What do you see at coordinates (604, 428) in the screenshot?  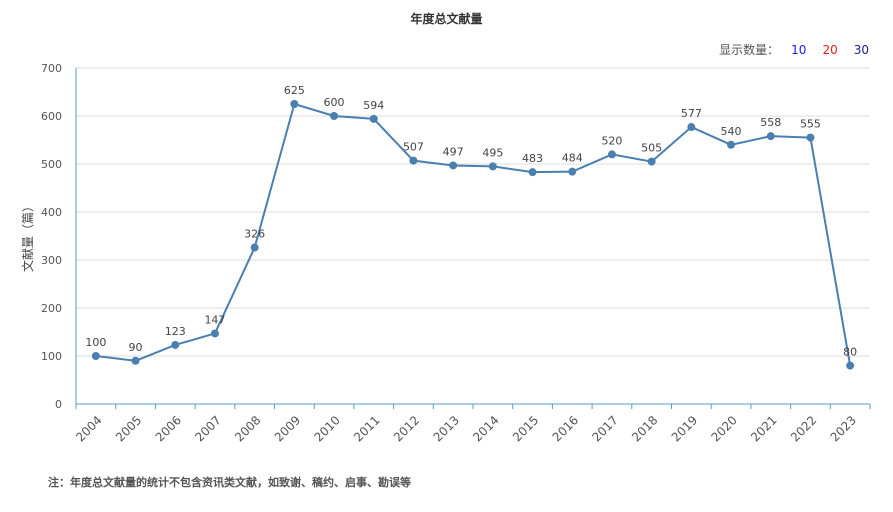 I see `x-tick-label: 2017` at bounding box center [604, 428].